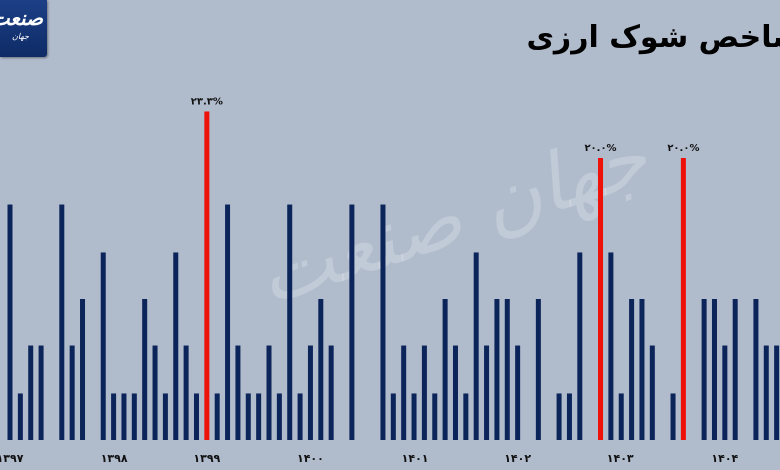  Describe the element at coordinates (415, 458) in the screenshot. I see `x-tick-label: ۱۴۰۱` at that location.